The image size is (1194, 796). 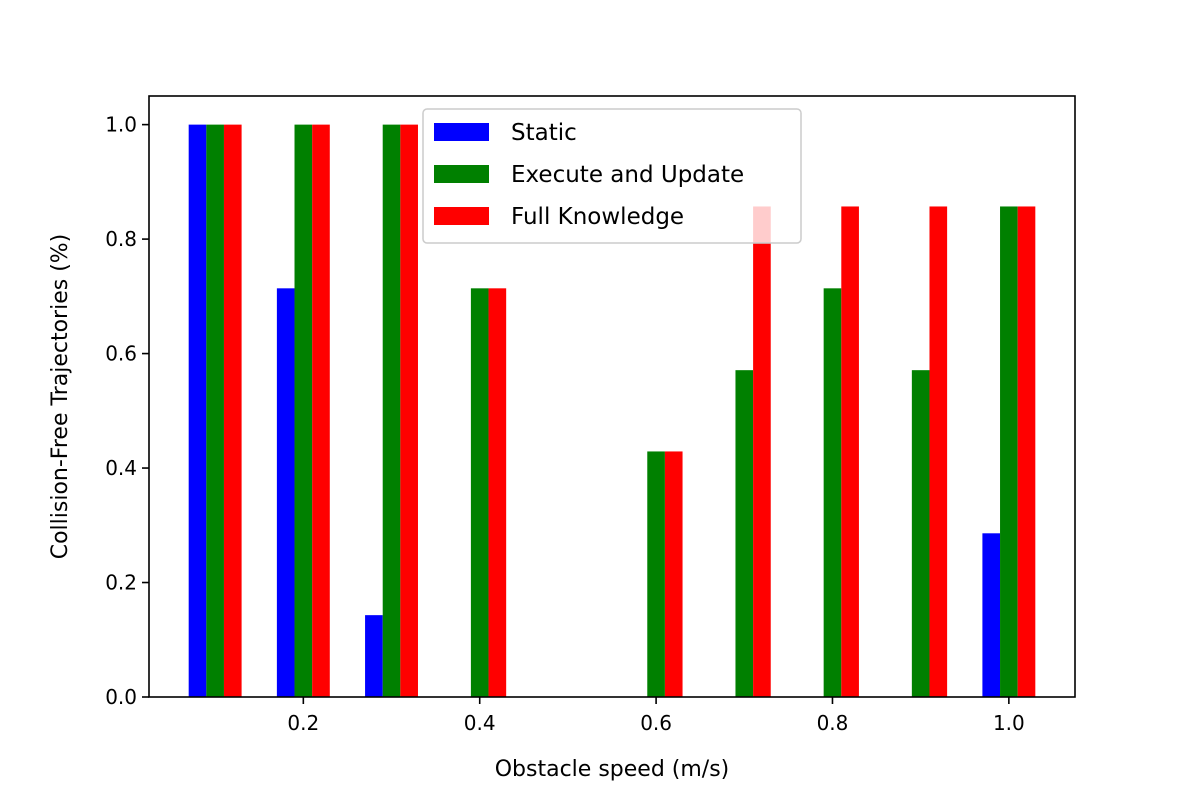 I want to click on legend-label: Execute and Update, so click(x=627, y=175).